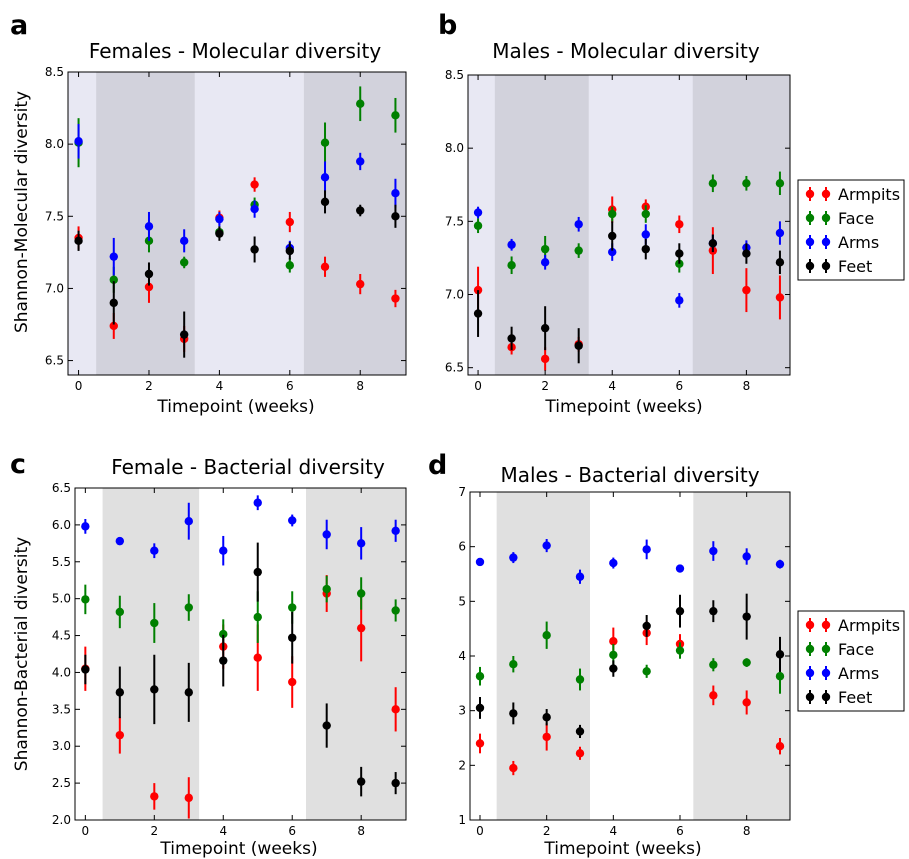  What do you see at coordinates (454, 295) in the screenshot?
I see `y-tick-label: 7.0` at bounding box center [454, 295].